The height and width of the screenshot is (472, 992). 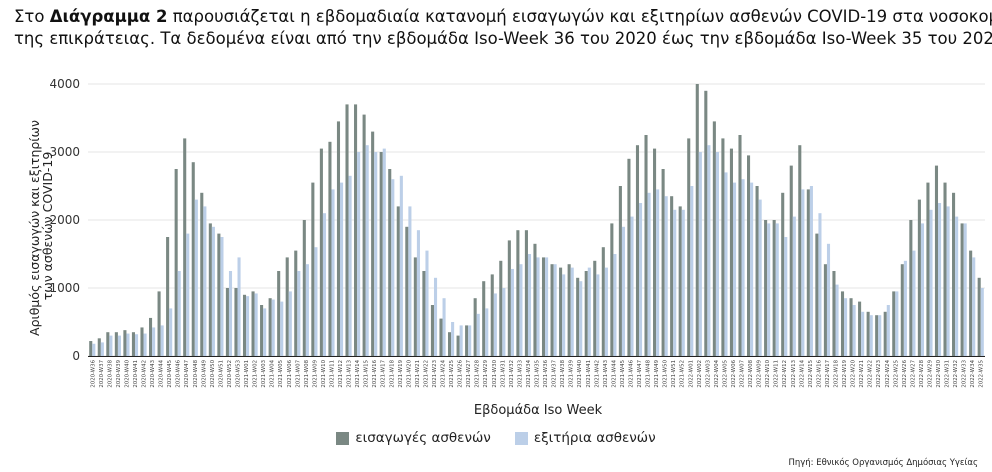 What do you see at coordinates (93, 373) in the screenshot?
I see `x-tick-label: 2020-W36` at bounding box center [93, 373].